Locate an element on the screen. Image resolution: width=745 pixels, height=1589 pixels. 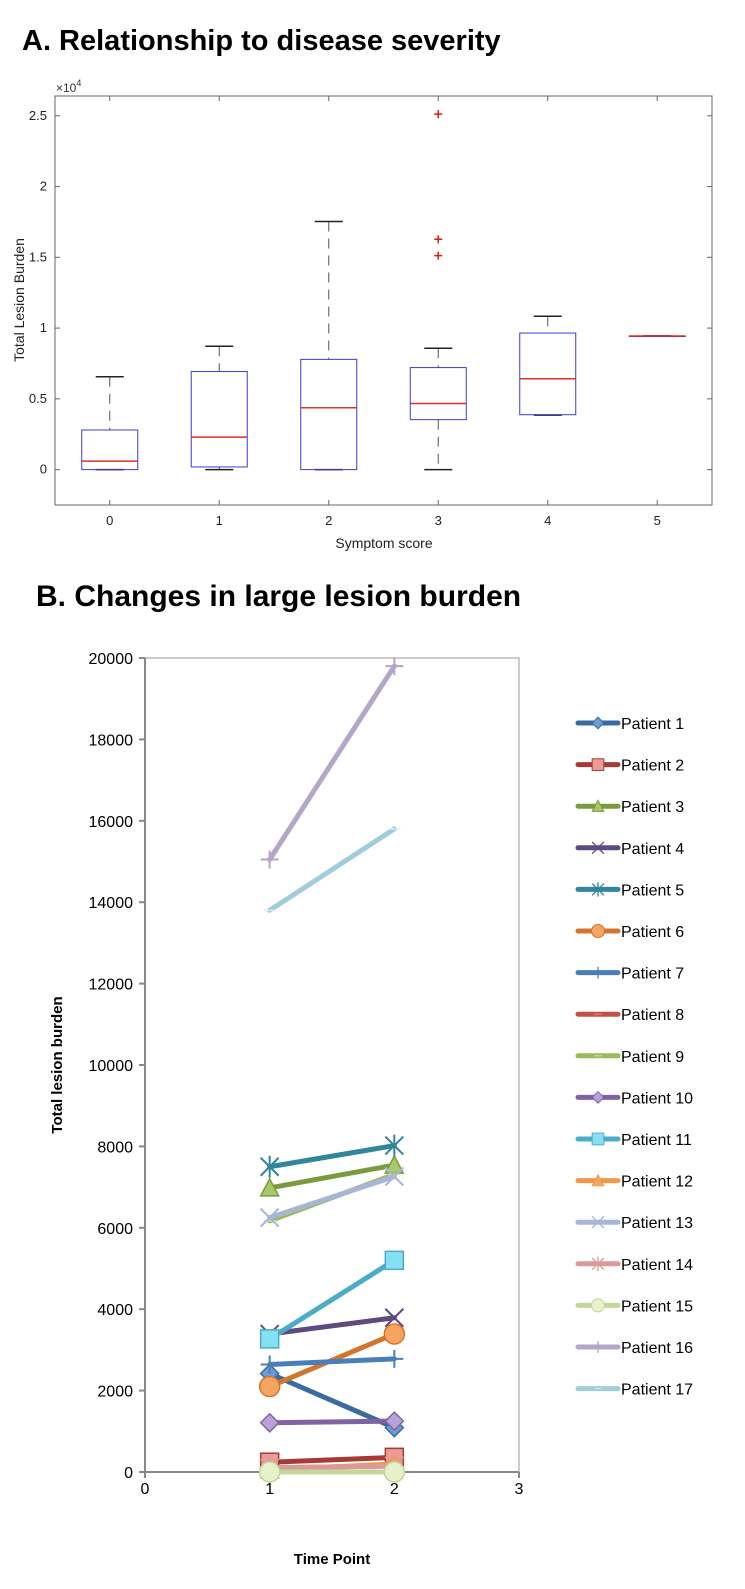
y-tick-label: 4000 is located at coordinates (115, 1310).